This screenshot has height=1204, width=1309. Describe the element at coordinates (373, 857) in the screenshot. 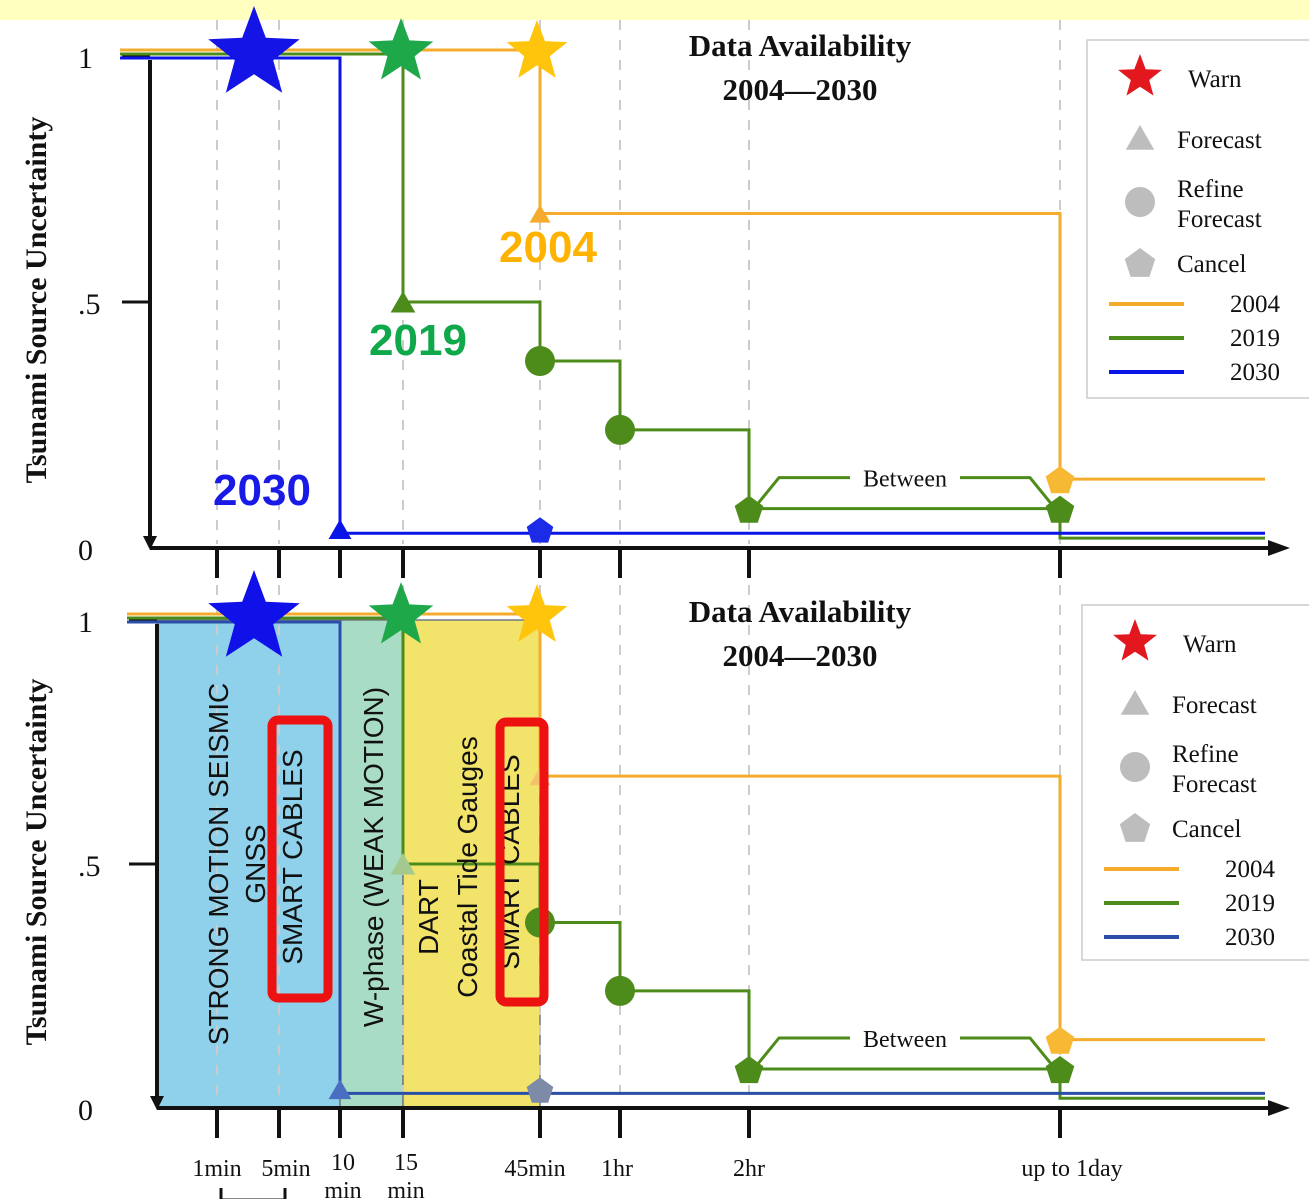

I see `region-label: W-phase (WEAK MOTION)` at that location.